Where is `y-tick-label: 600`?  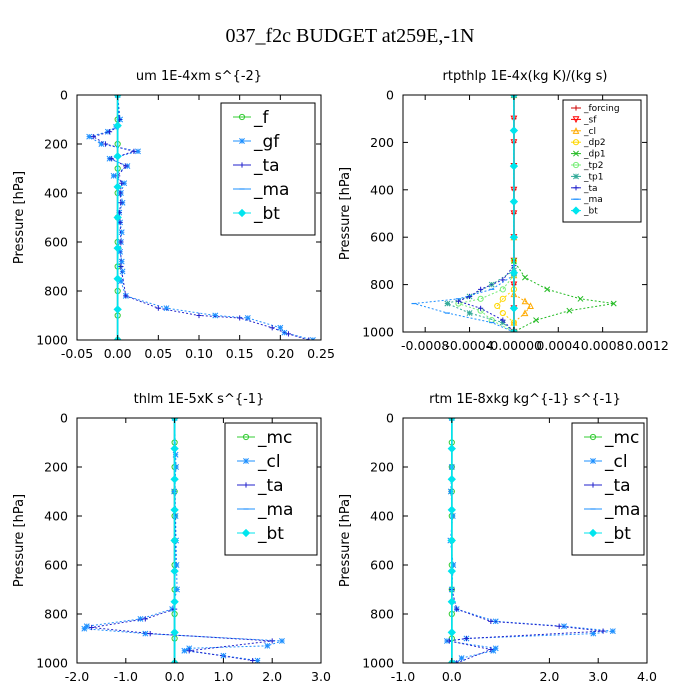
y-tick-label: 600 is located at coordinates (56, 565).